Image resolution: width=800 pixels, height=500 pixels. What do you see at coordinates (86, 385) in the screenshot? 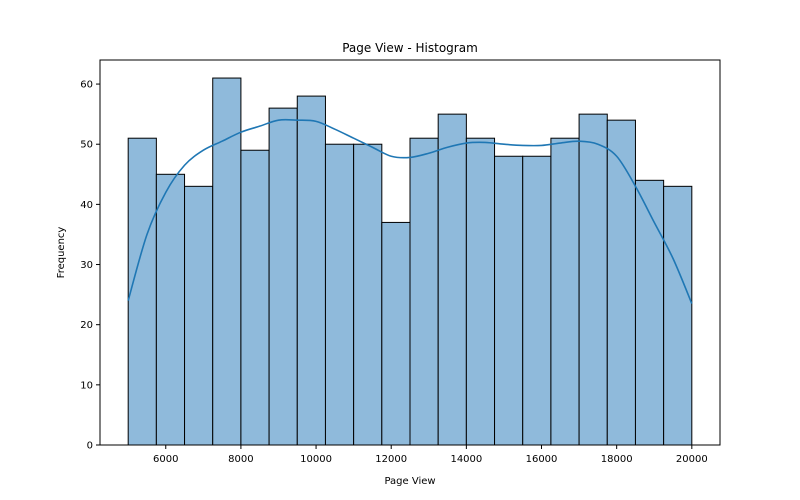
I see `y-tick-label: 10` at bounding box center [86, 385].